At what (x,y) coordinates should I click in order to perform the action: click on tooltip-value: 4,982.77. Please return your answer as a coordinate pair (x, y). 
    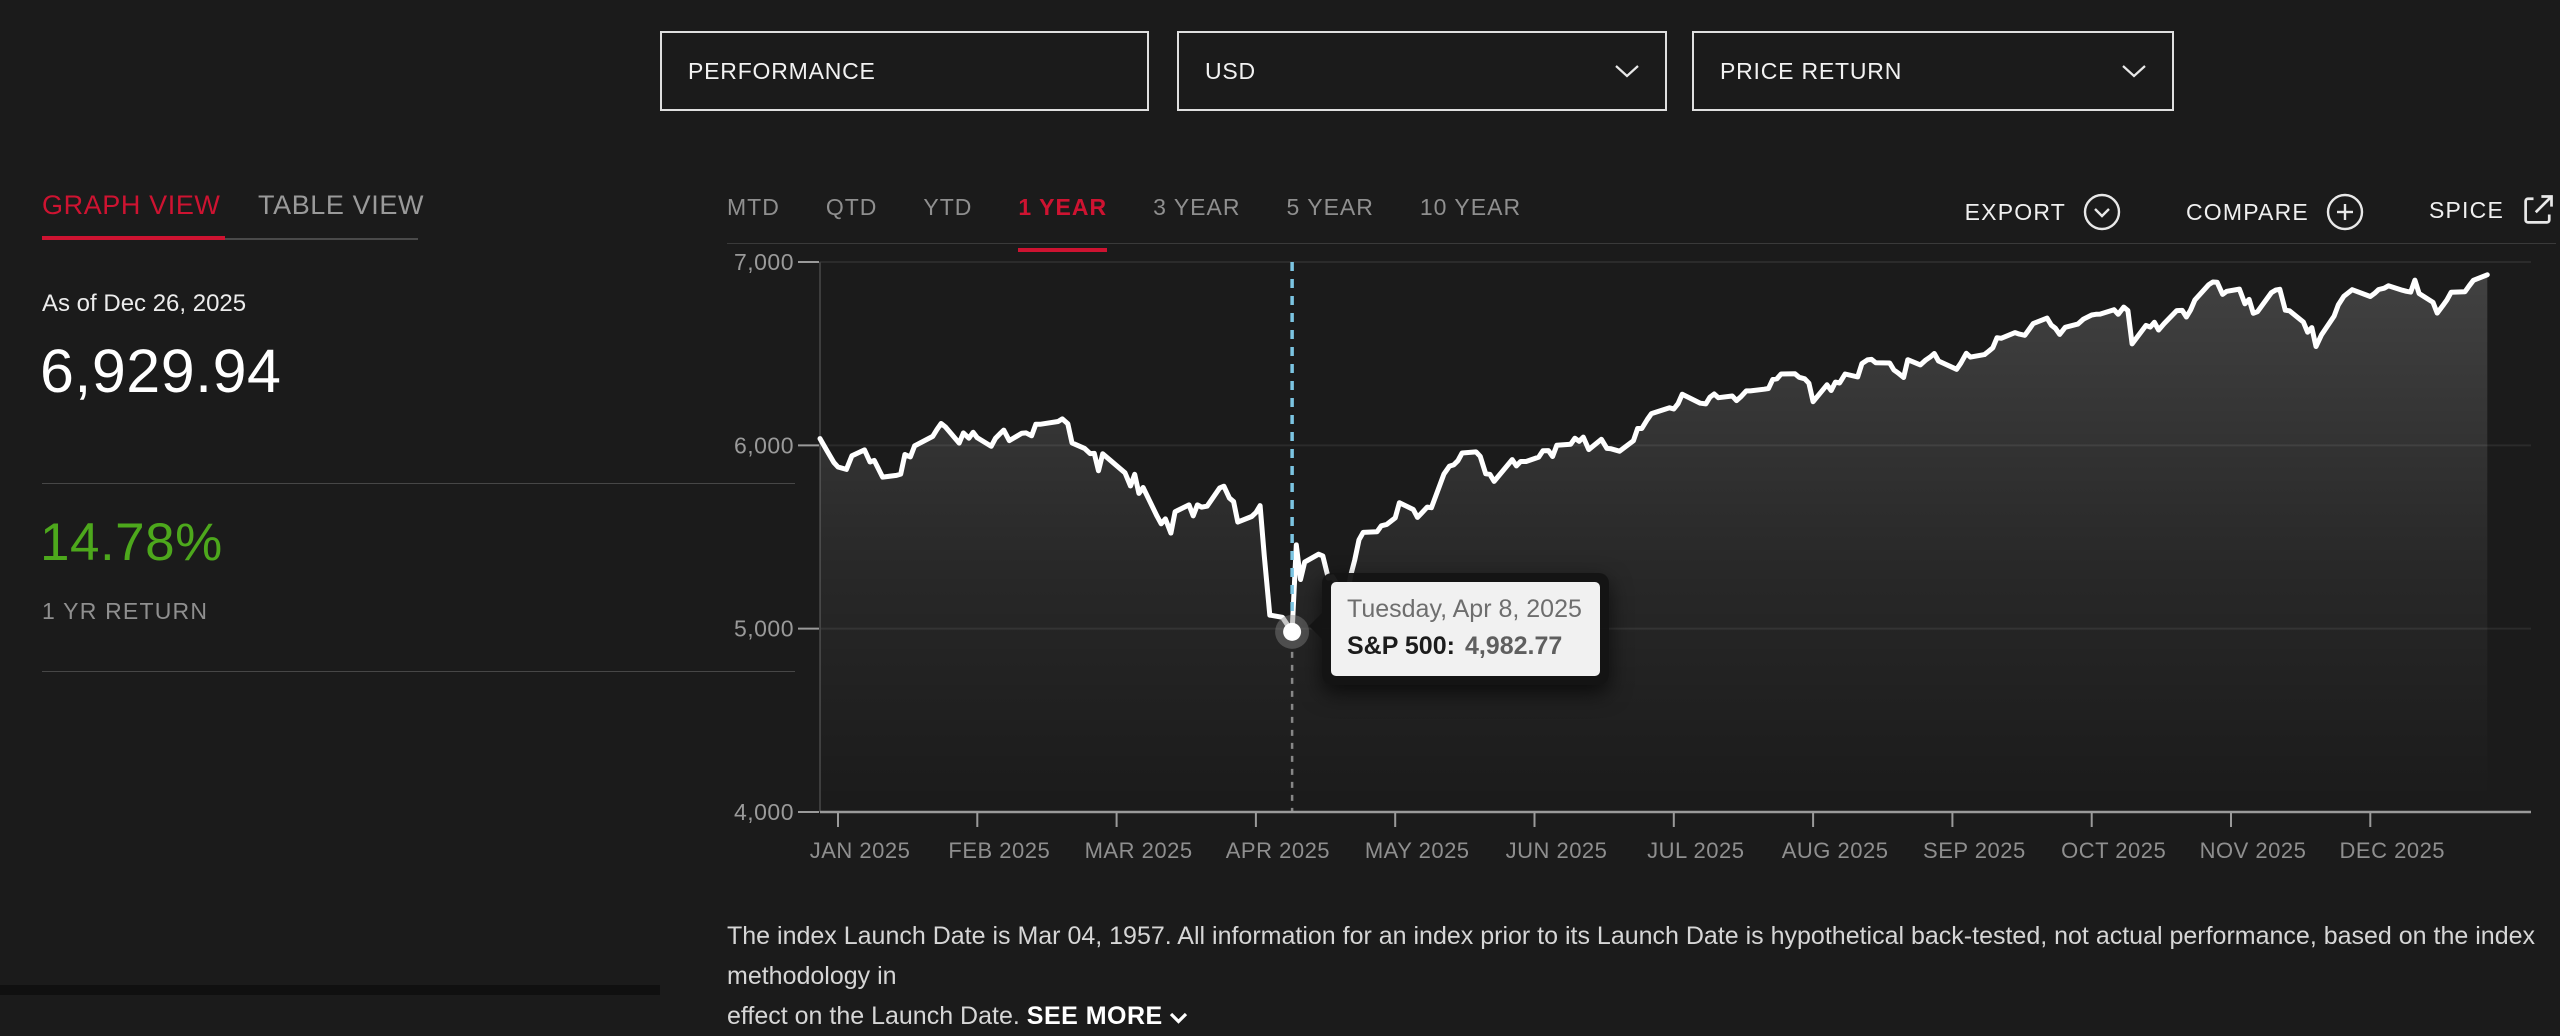
    Looking at the image, I should click on (1513, 646).